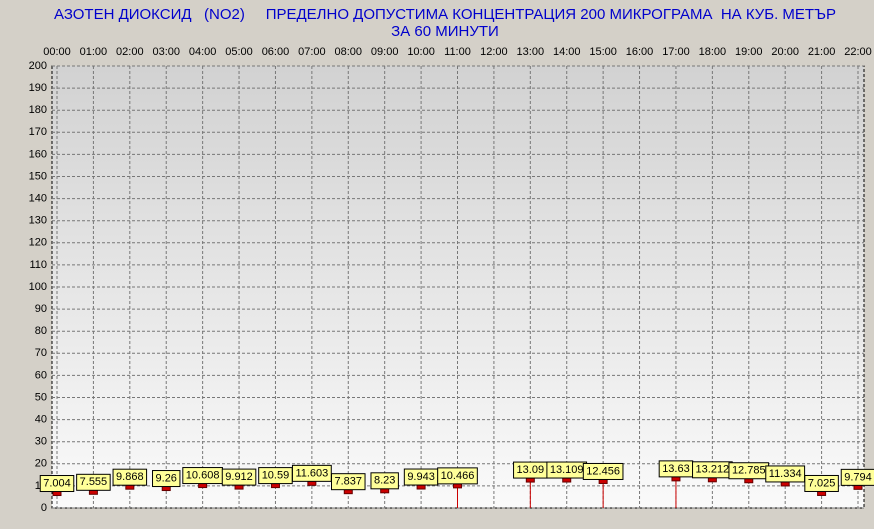 Image resolution: width=874 pixels, height=529 pixels. What do you see at coordinates (531, 52) in the screenshot?
I see `x-tick-label: 13:00` at bounding box center [531, 52].